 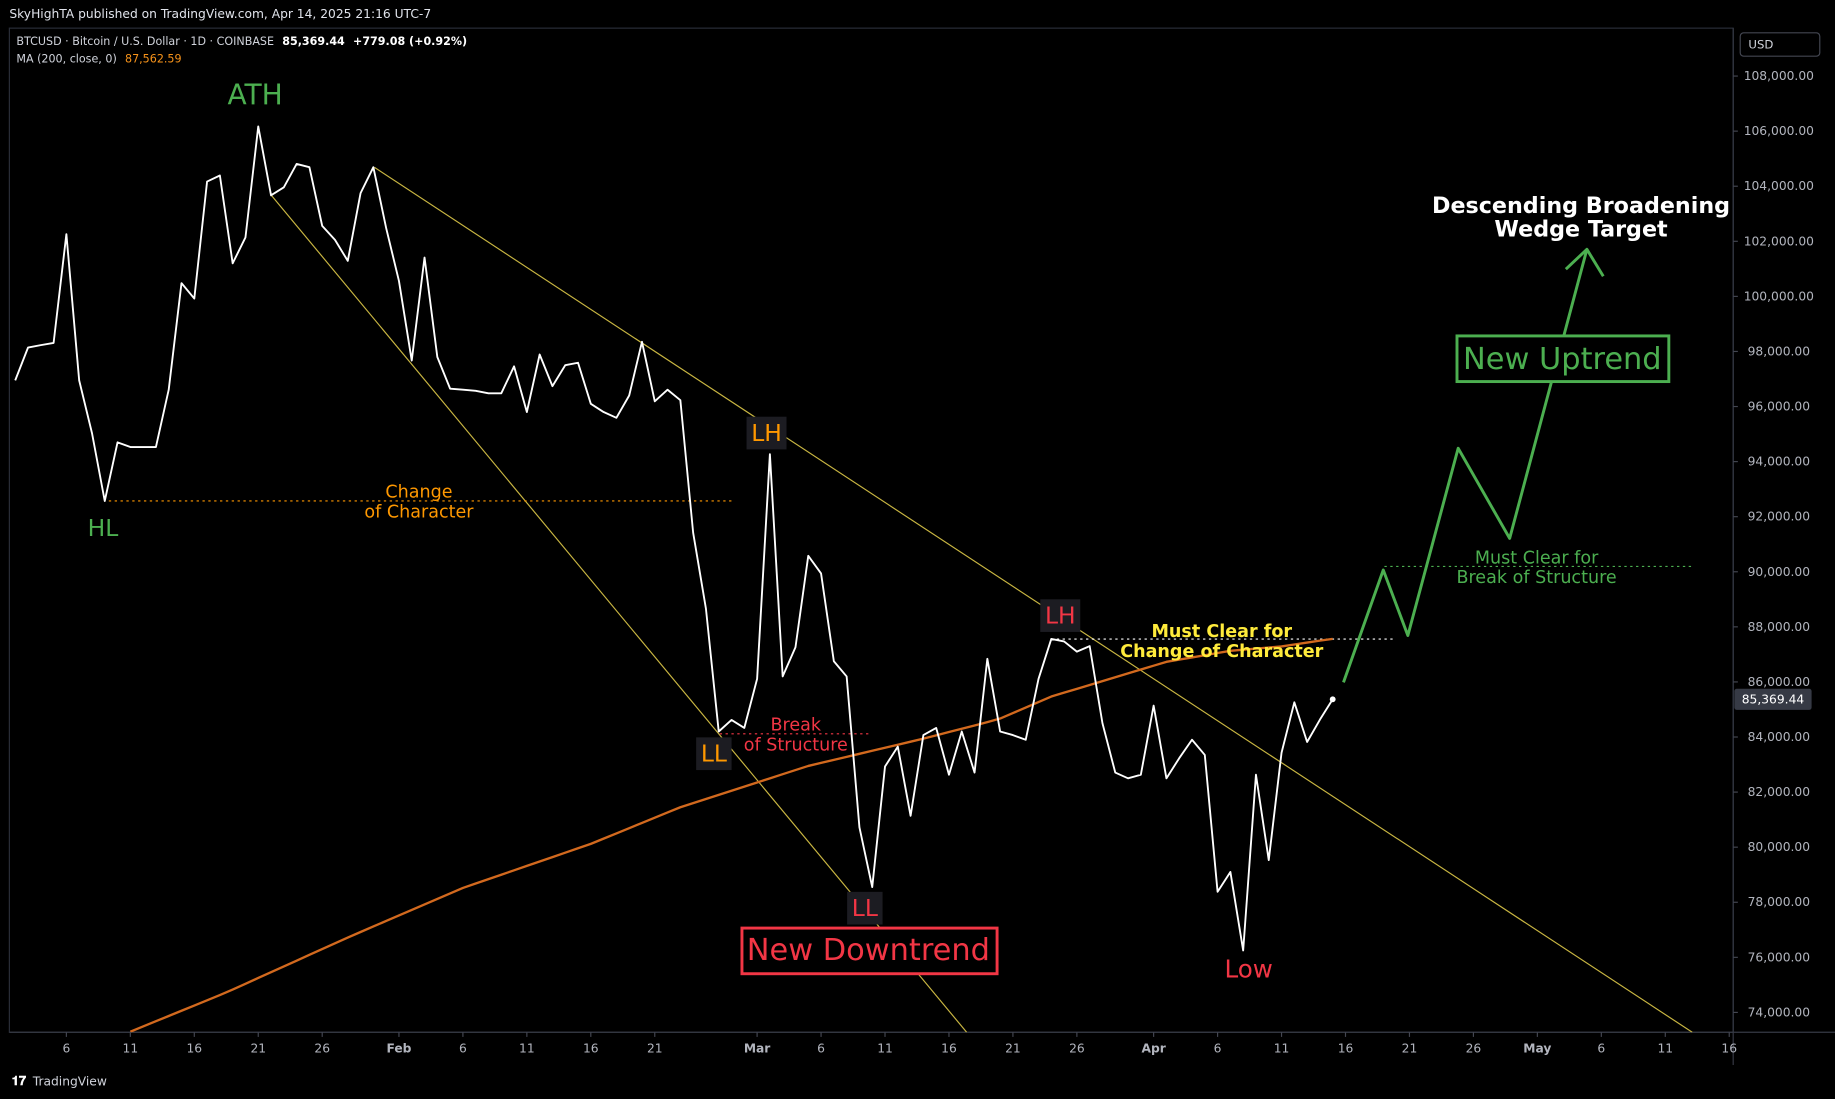 I want to click on annotation-label: New Downtrend, so click(x=868, y=950).